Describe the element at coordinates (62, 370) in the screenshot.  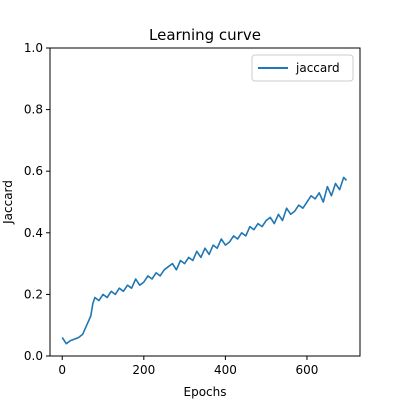
I see `x-tick-label: 0` at that location.